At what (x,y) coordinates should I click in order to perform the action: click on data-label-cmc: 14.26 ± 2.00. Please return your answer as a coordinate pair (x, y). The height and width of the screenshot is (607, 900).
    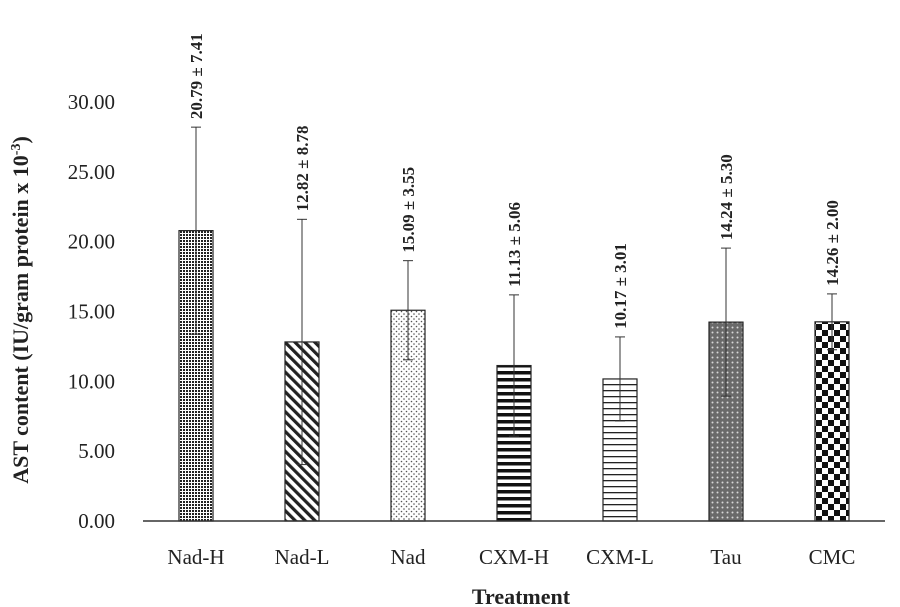
    Looking at the image, I should click on (832, 243).